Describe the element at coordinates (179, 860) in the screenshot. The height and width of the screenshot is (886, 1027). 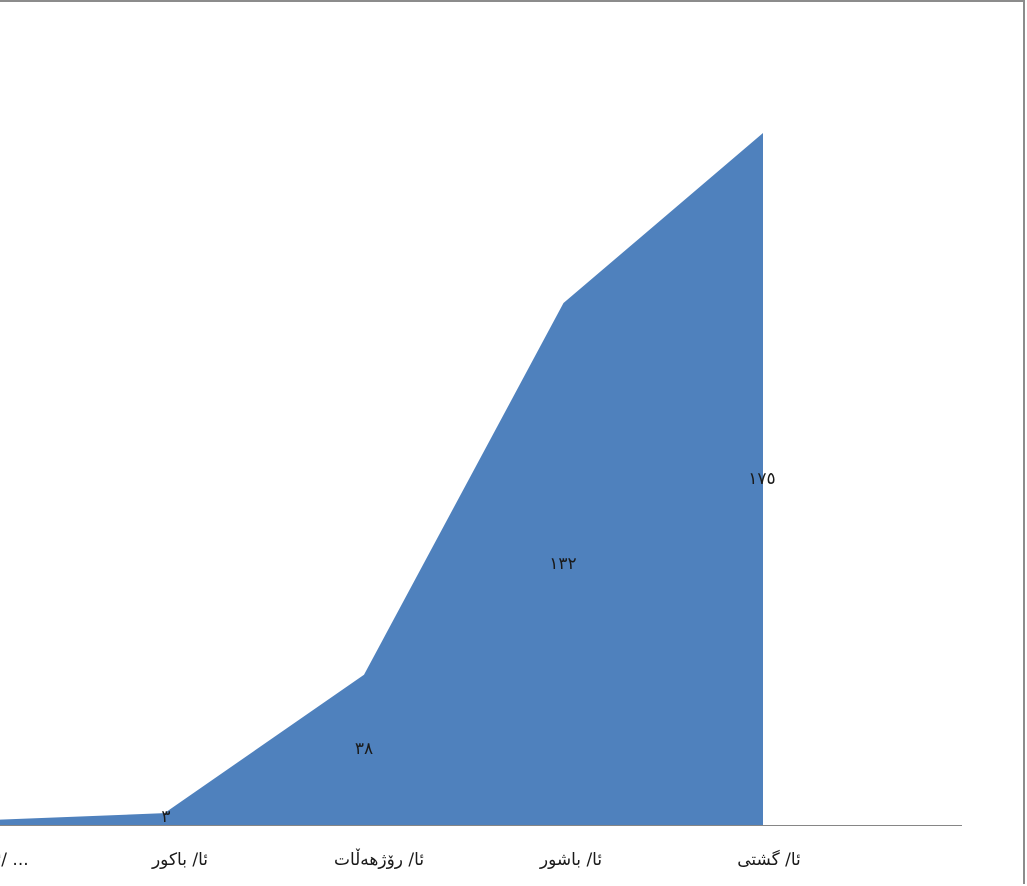
I see `x-tick-label: ئا/ باكور` at that location.